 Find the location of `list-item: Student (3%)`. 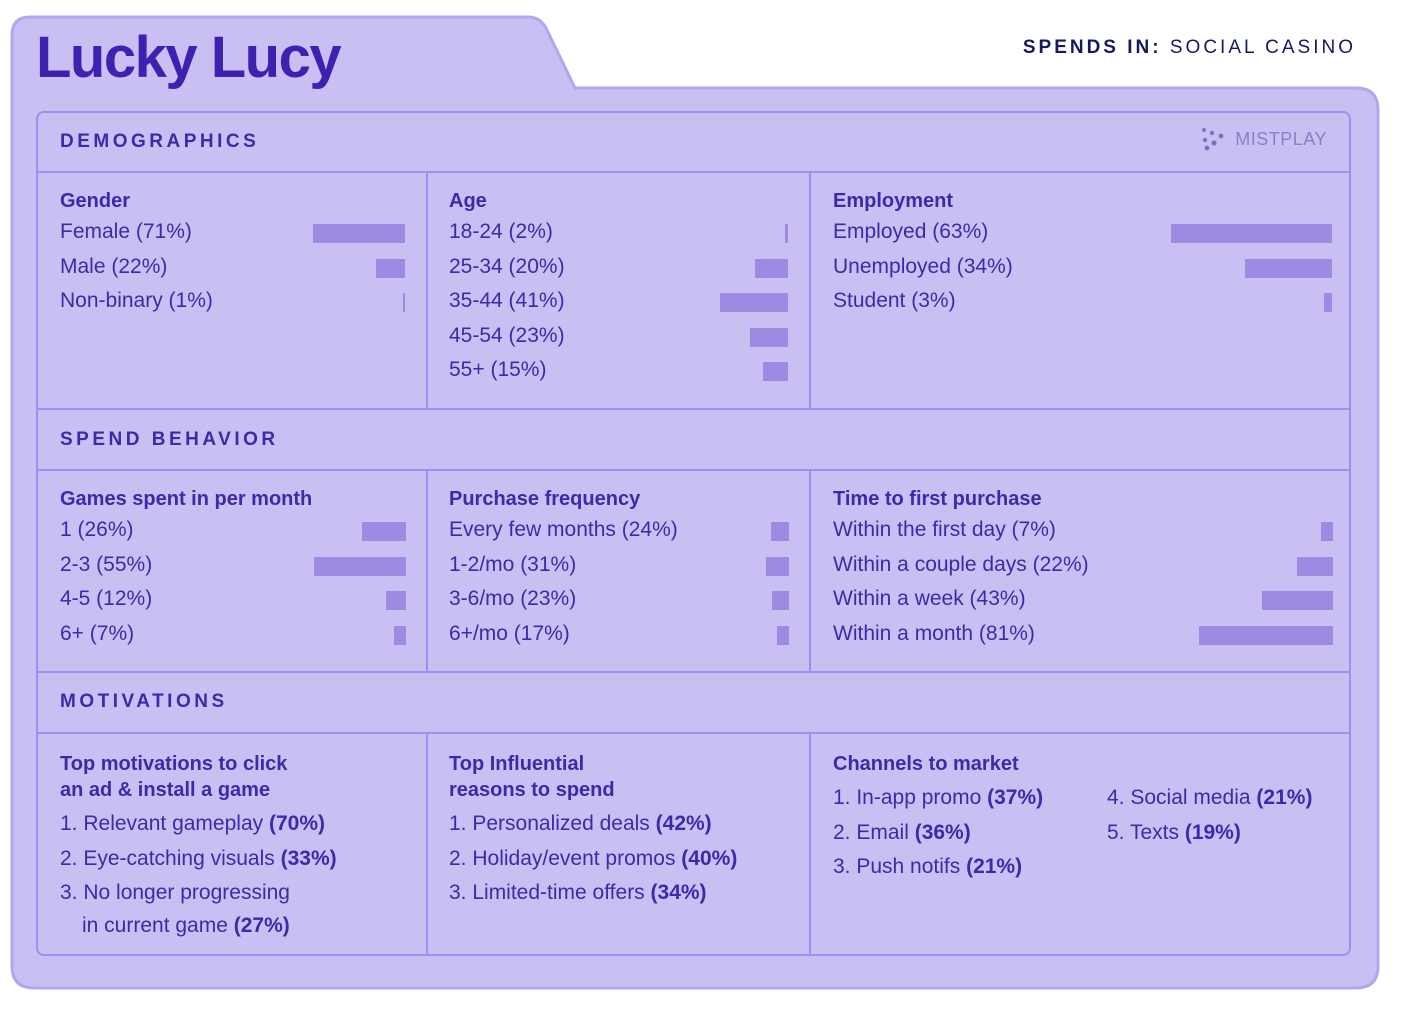

list-item: Student (3%) is located at coordinates (1082, 301).